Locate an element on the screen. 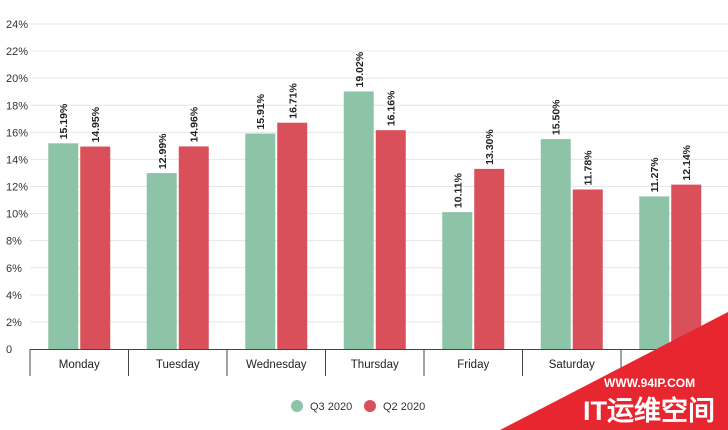 The height and width of the screenshot is (430, 728). y-tick-label: 22% is located at coordinates (17, 52).